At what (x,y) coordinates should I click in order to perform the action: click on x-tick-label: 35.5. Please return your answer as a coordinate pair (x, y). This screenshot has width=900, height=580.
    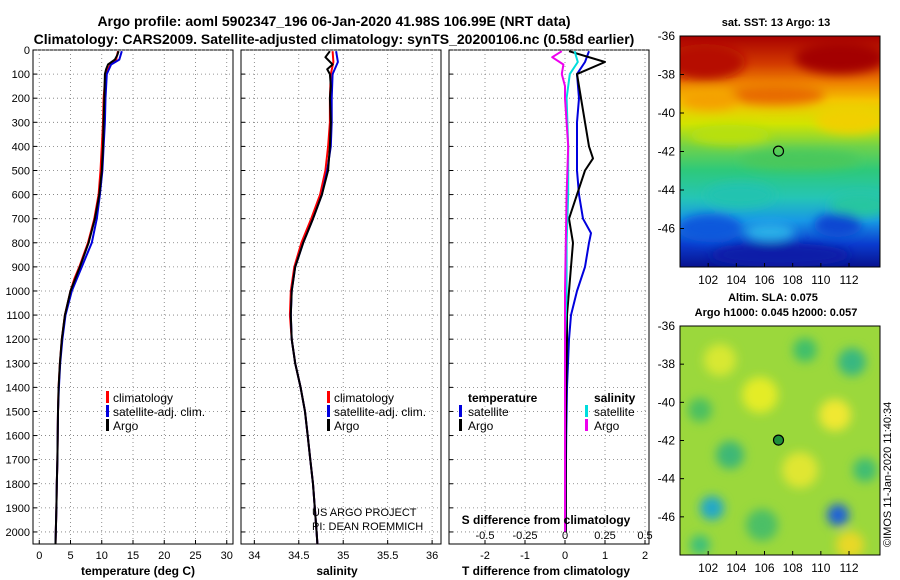
    Looking at the image, I should click on (387, 556).